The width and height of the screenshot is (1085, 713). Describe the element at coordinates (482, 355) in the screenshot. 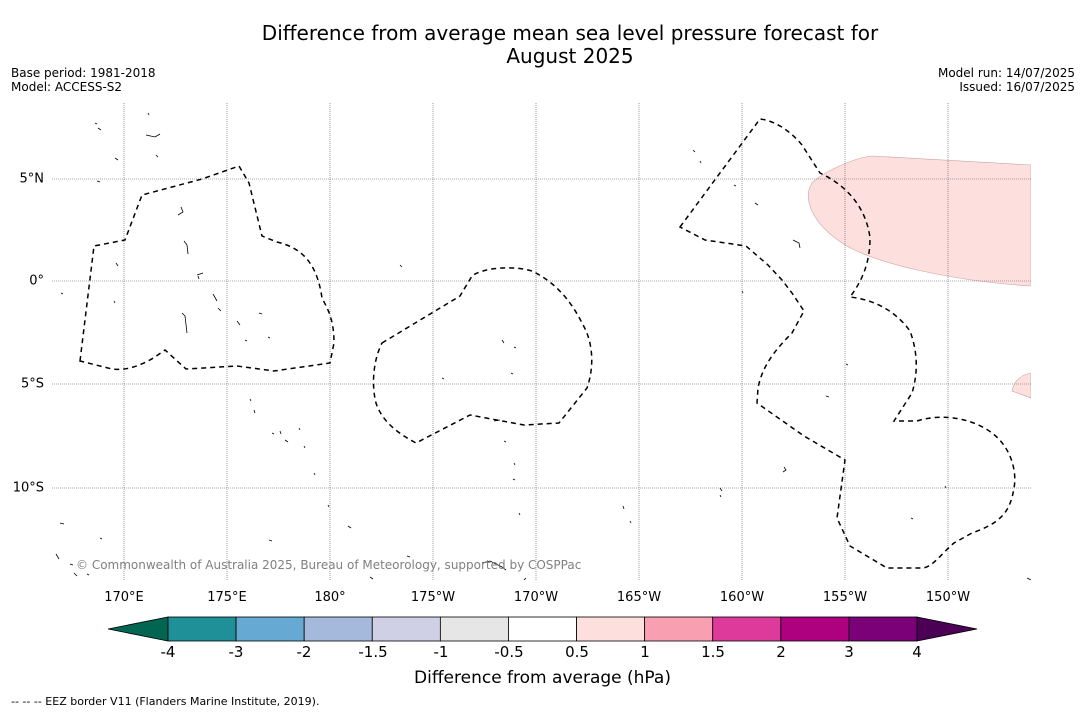

I see `eez-border-phoenix` at that location.